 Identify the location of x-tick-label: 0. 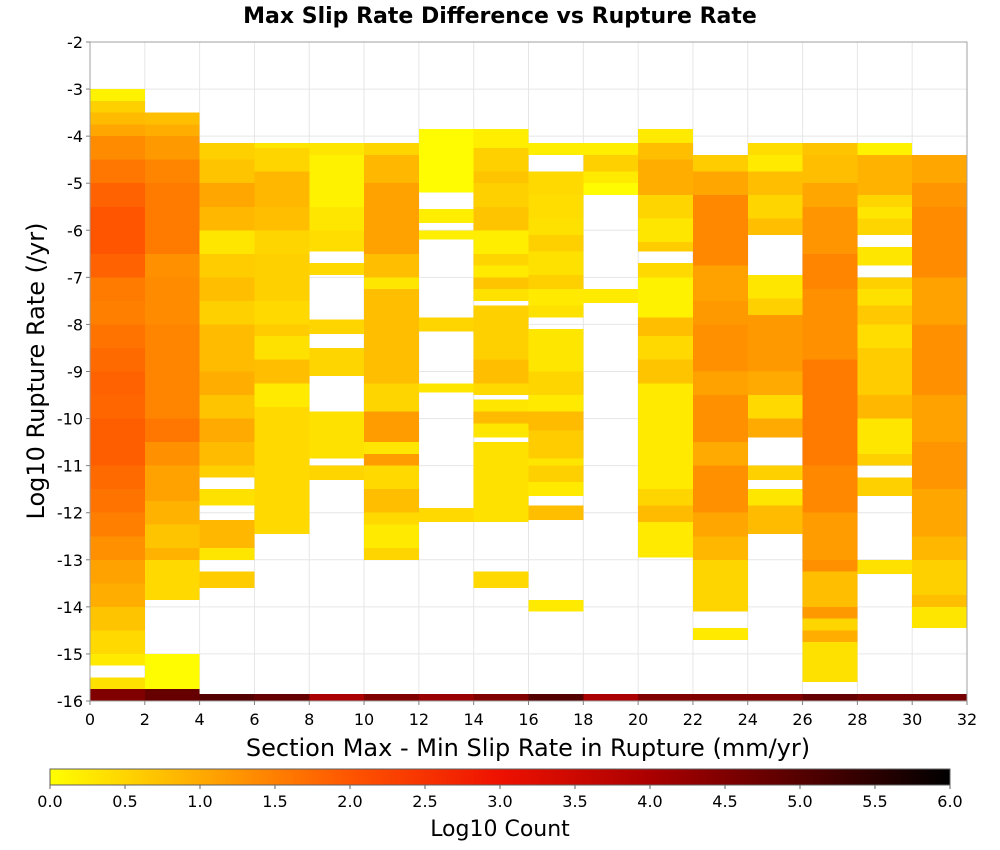
(90, 719).